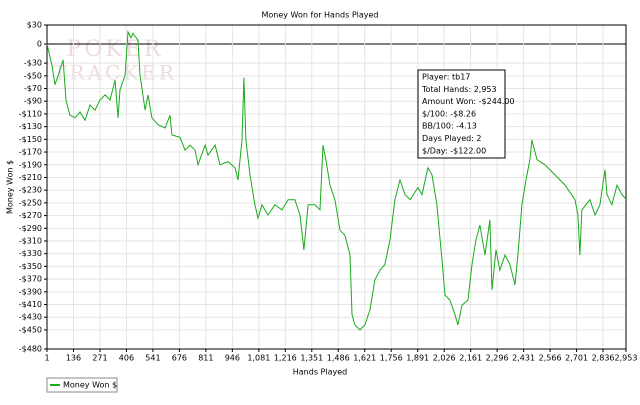 The width and height of the screenshot is (640, 405). I want to click on y-tick-label: -$270, so click(30, 215).